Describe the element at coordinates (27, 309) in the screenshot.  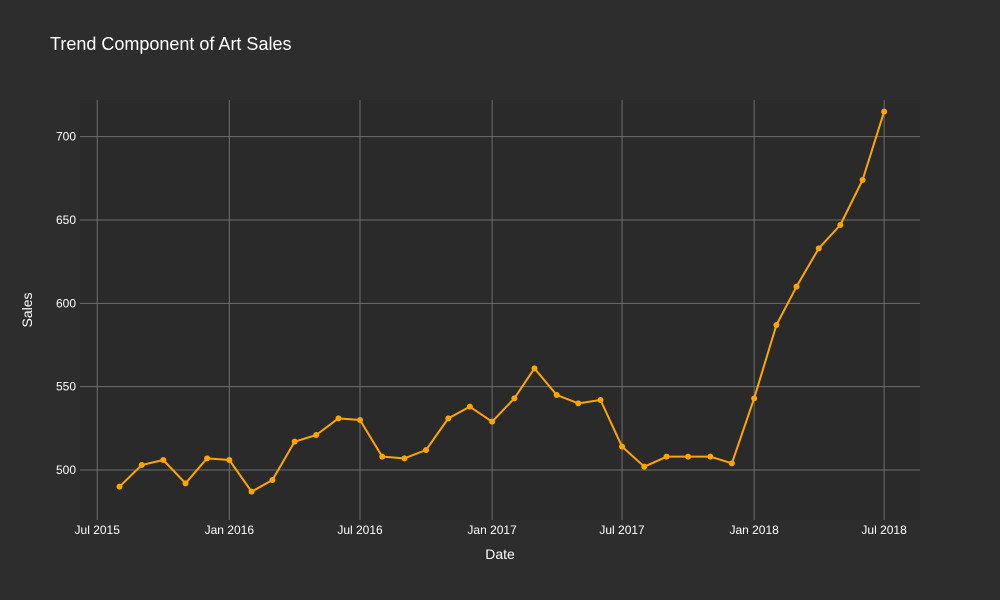
I see `y-axis-title: Sales` at that location.